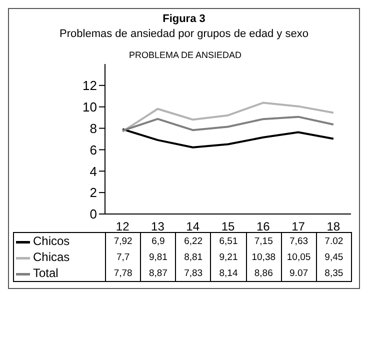 Image resolution: width=370 pixels, height=343 pixels. What do you see at coordinates (333, 227) in the screenshot?
I see `x-tick-label: 18` at bounding box center [333, 227].